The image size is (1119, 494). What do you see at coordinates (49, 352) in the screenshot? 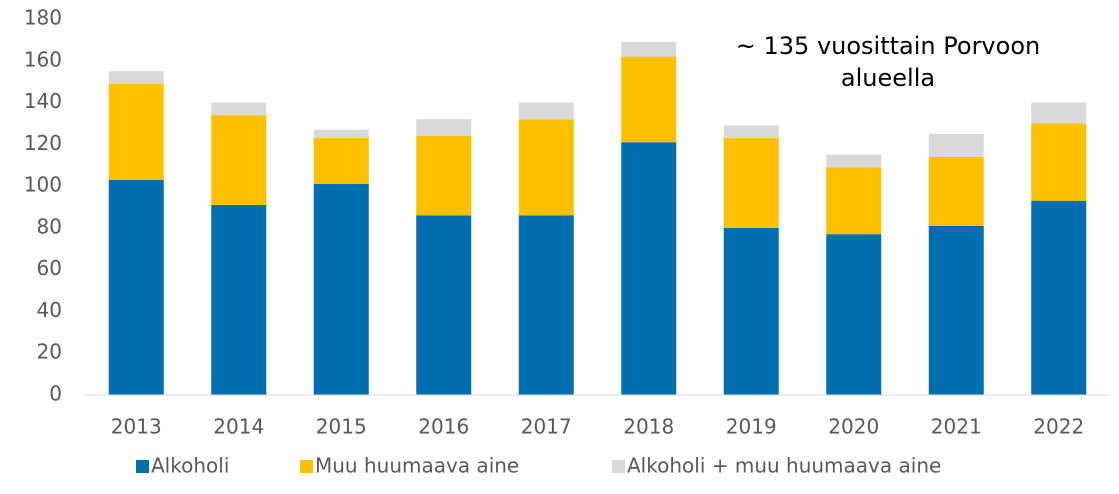
I see `y-tick-label: 20` at bounding box center [49, 352].